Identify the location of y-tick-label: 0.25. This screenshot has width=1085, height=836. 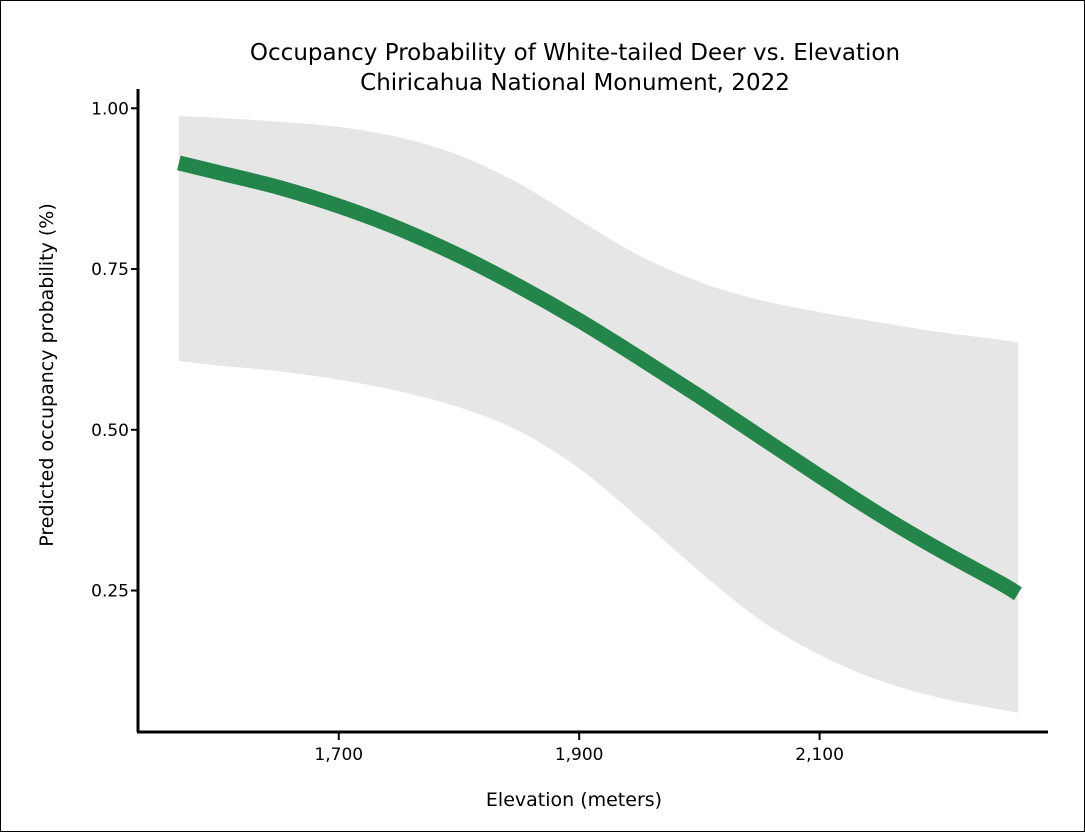
(110, 592).